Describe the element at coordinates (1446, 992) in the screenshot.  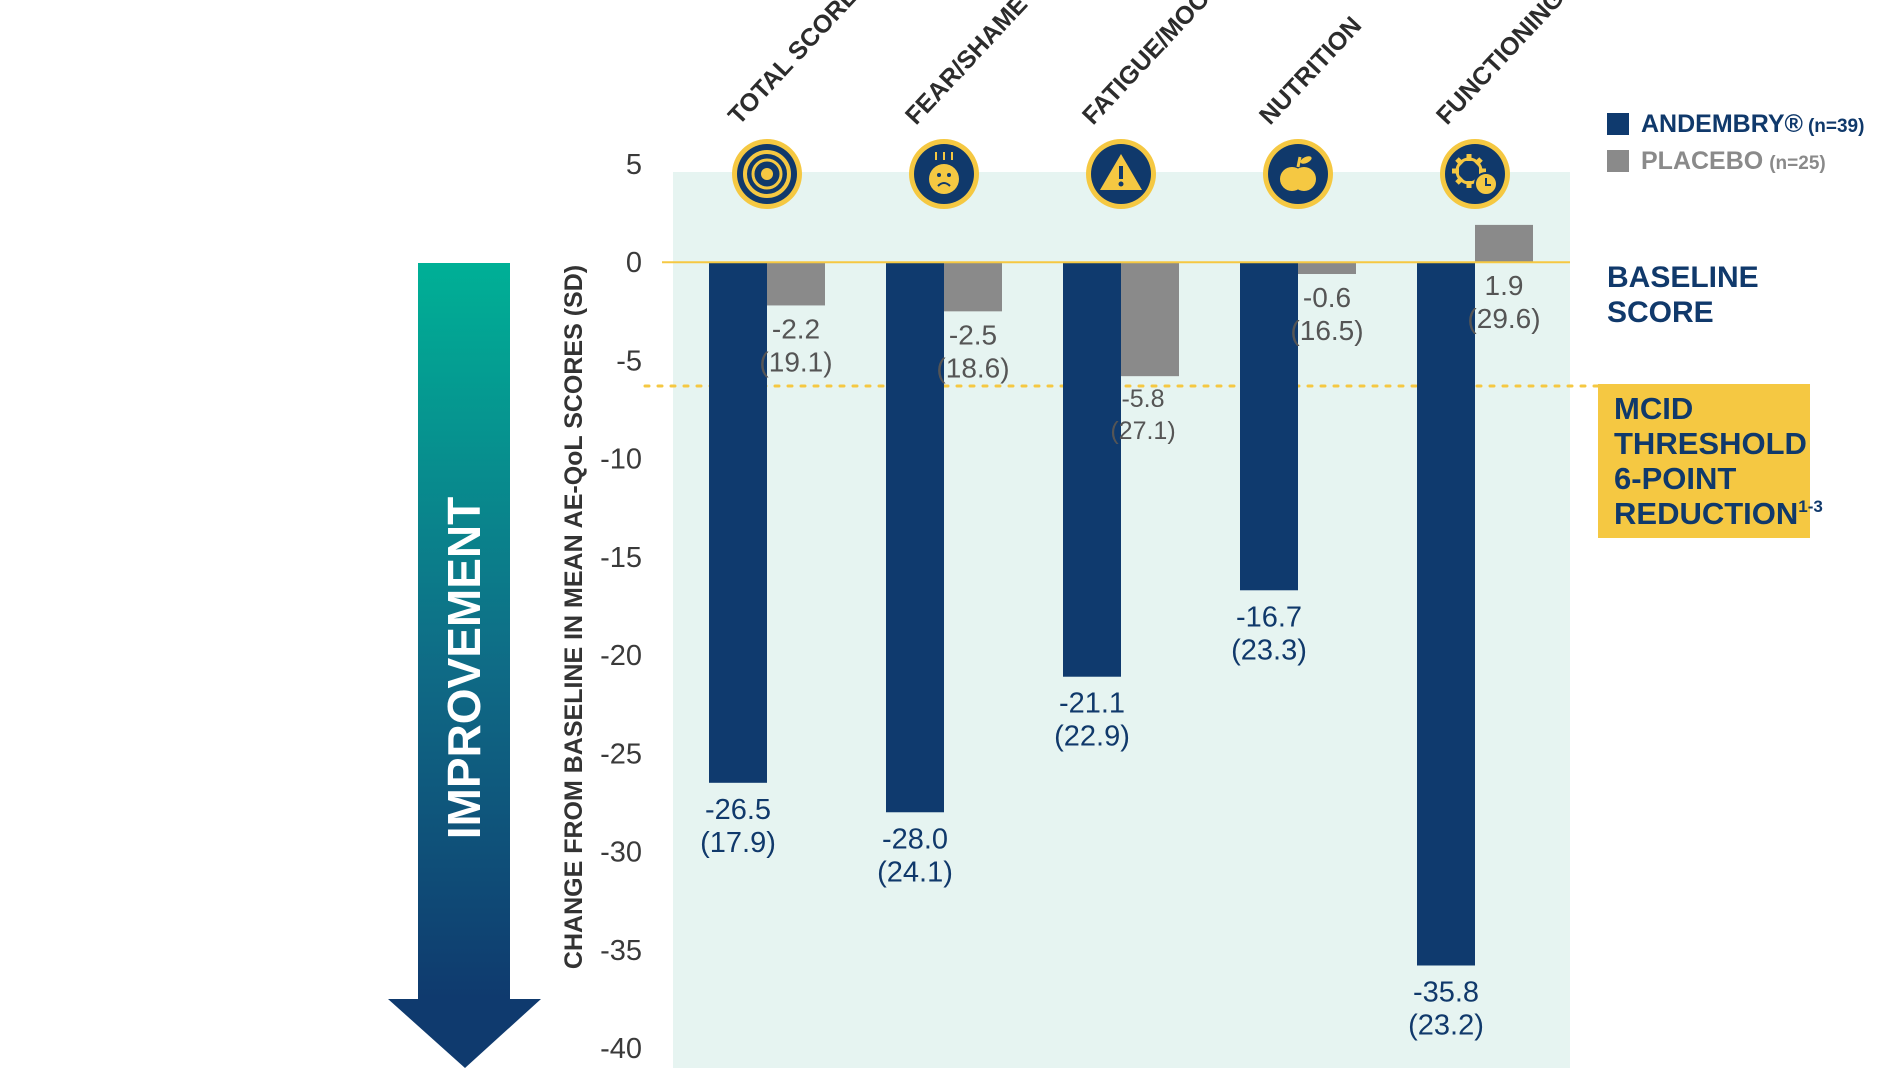
I see `bar-label-andembry-value: -35.8` at that location.